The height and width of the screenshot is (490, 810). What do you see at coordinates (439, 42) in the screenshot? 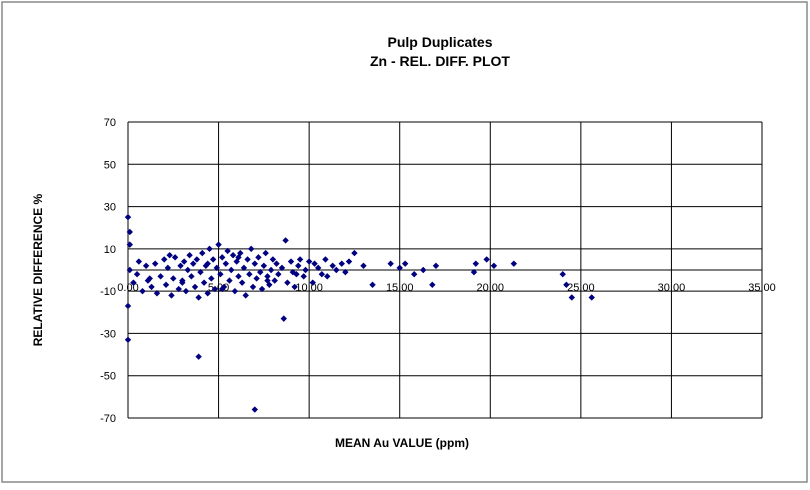
I see `chart-title: Pulp Duplicates` at bounding box center [439, 42].